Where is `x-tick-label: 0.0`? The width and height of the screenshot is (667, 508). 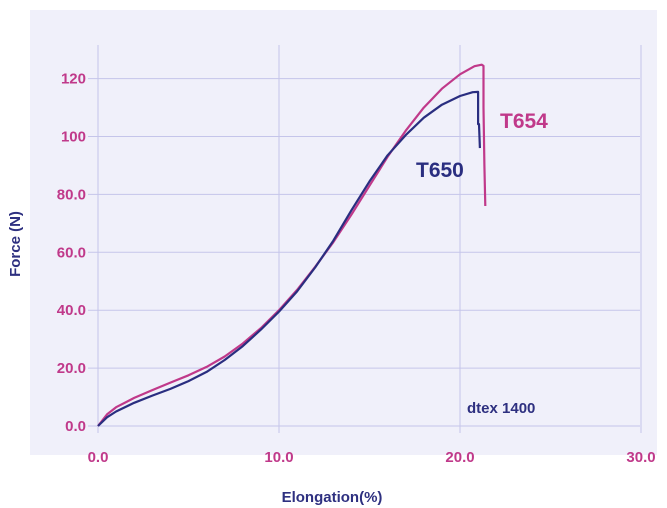 x-tick-label: 0.0 is located at coordinates (98, 457).